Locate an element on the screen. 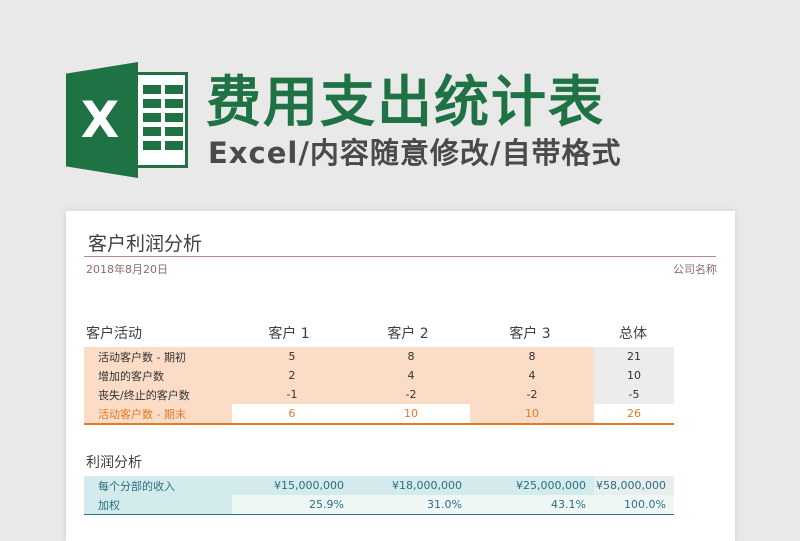 This screenshot has height=541, width=800. row-label: 每个分部的收入 is located at coordinates (158, 485).